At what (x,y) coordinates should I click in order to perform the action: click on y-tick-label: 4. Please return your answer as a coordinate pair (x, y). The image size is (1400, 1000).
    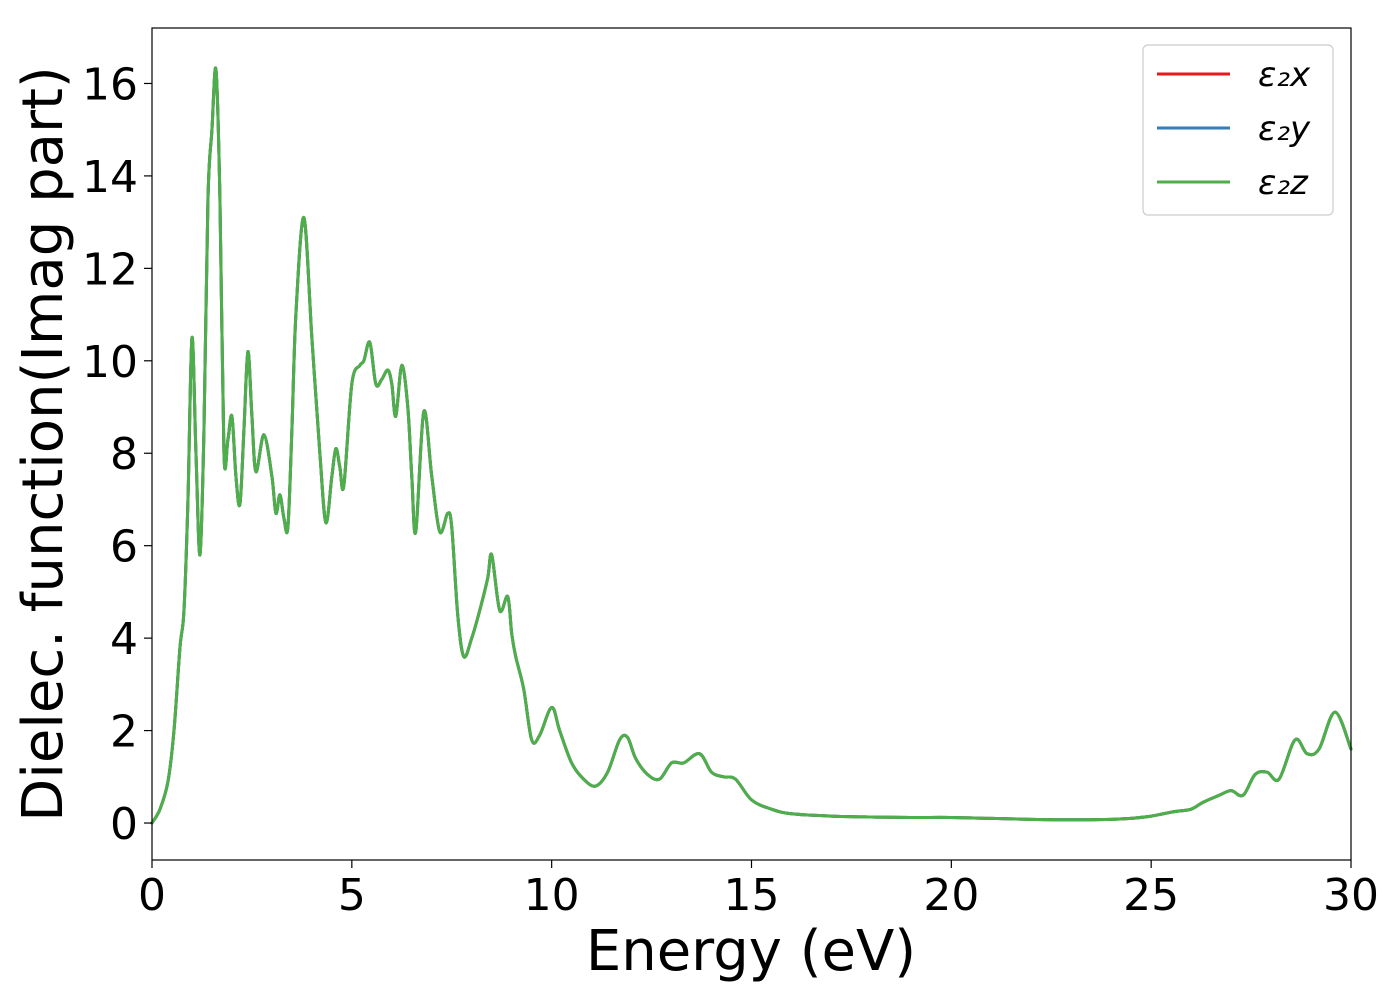
    Looking at the image, I should click on (124, 639).